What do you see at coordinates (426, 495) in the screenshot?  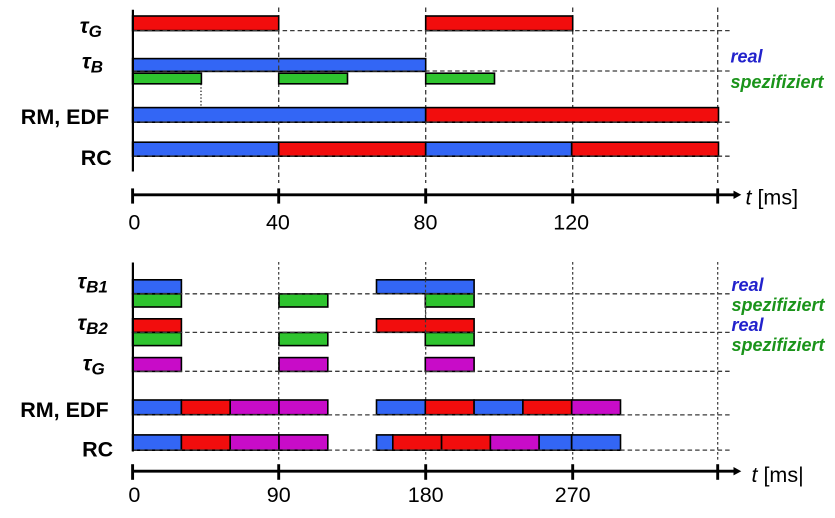 I see `svg-text: 180` at bounding box center [426, 495].